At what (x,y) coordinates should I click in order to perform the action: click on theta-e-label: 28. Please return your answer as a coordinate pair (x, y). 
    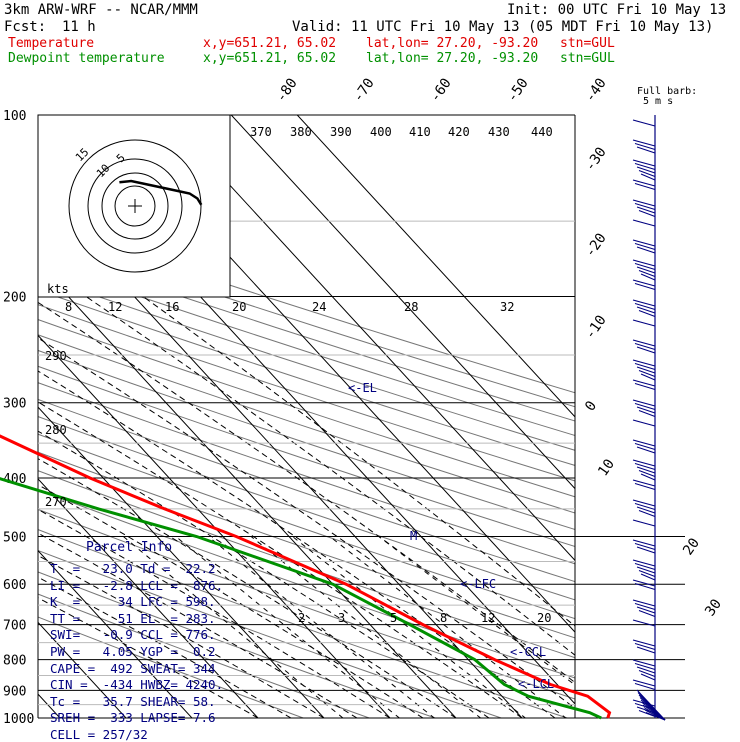
    Looking at the image, I should click on (411, 307).